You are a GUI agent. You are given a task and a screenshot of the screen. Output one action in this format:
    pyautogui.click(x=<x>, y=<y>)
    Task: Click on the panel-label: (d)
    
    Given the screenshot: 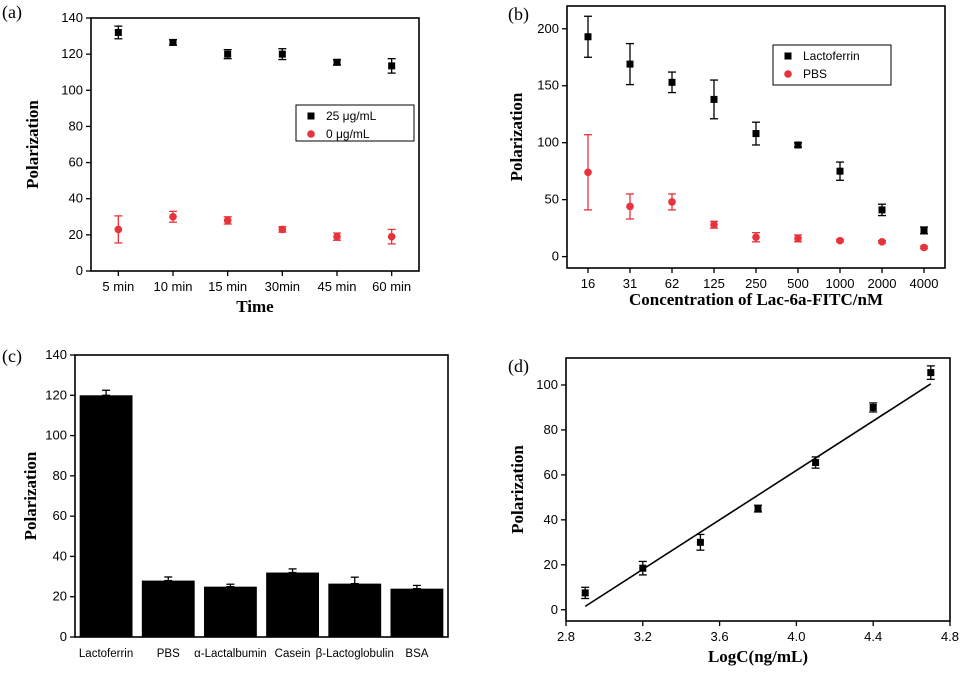 What is the action you would take?
    pyautogui.click(x=518, y=366)
    